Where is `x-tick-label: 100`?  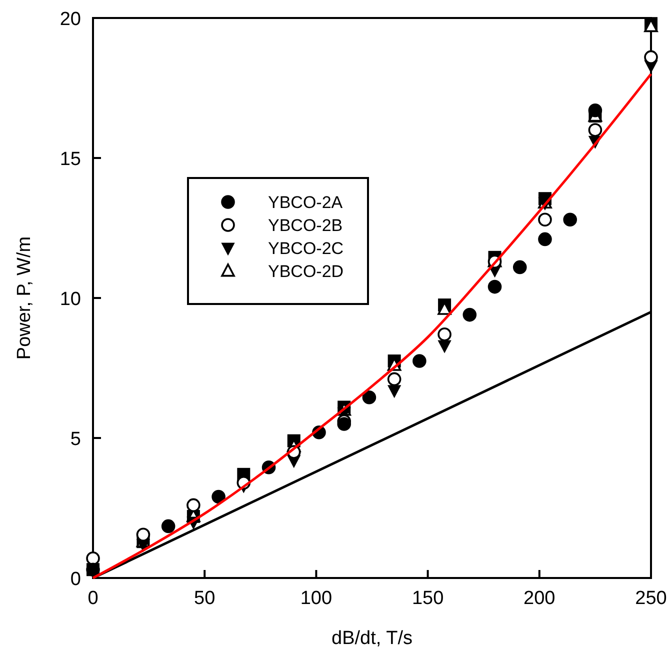 x-tick-label: 100 is located at coordinates (316, 598).